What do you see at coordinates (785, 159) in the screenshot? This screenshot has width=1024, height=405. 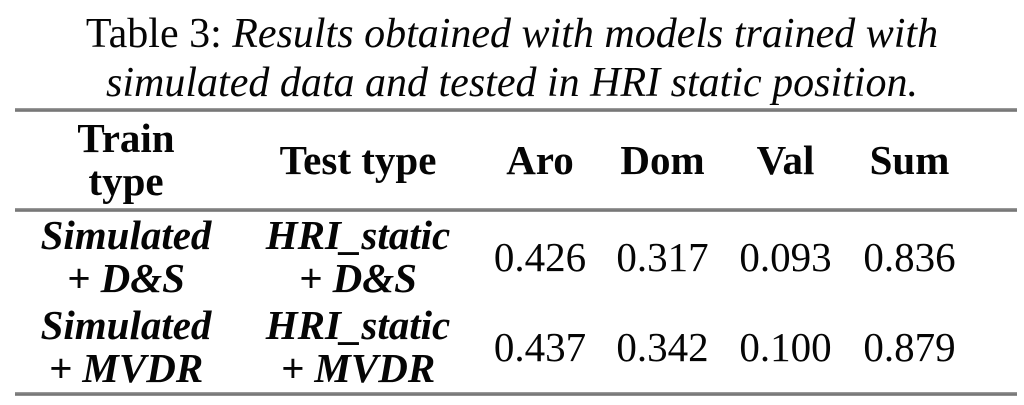 I see `header-val: Val` at bounding box center [785, 159].